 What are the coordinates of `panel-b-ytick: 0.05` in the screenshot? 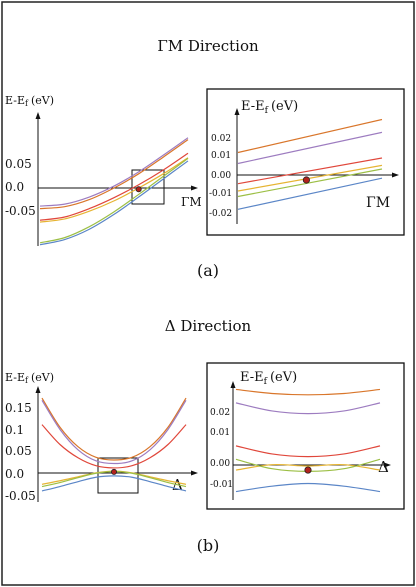 It's located at (18, 451).